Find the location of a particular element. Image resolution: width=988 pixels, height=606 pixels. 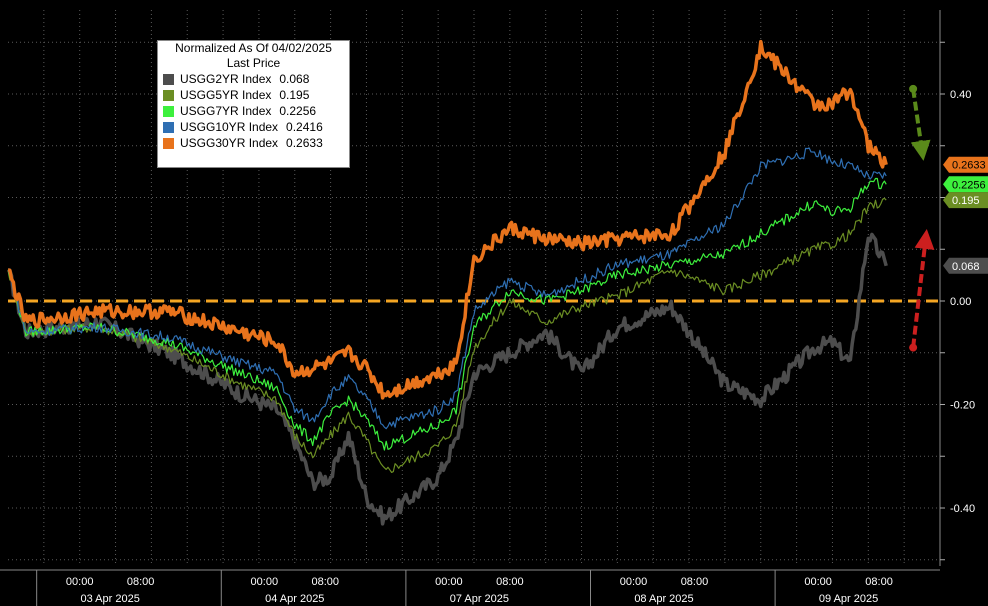

legend-series-value: 0.2416 is located at coordinates (304, 127).